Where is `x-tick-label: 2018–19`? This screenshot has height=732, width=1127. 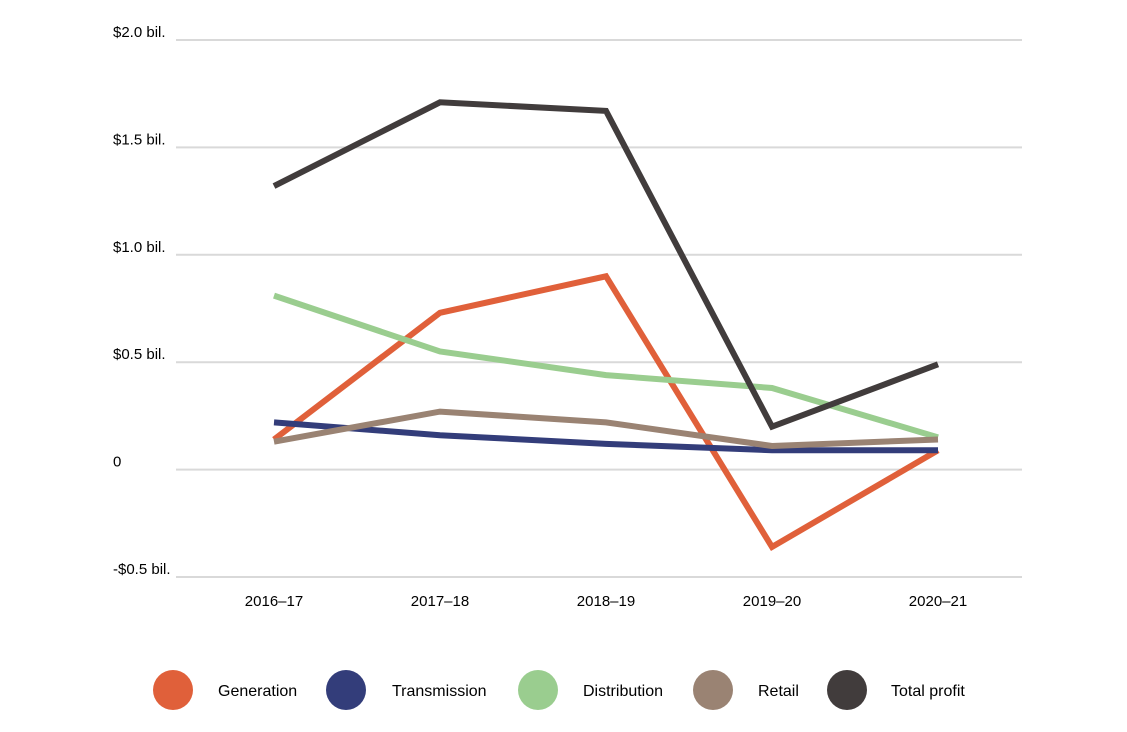 x-tick-label: 2018–19 is located at coordinates (606, 601).